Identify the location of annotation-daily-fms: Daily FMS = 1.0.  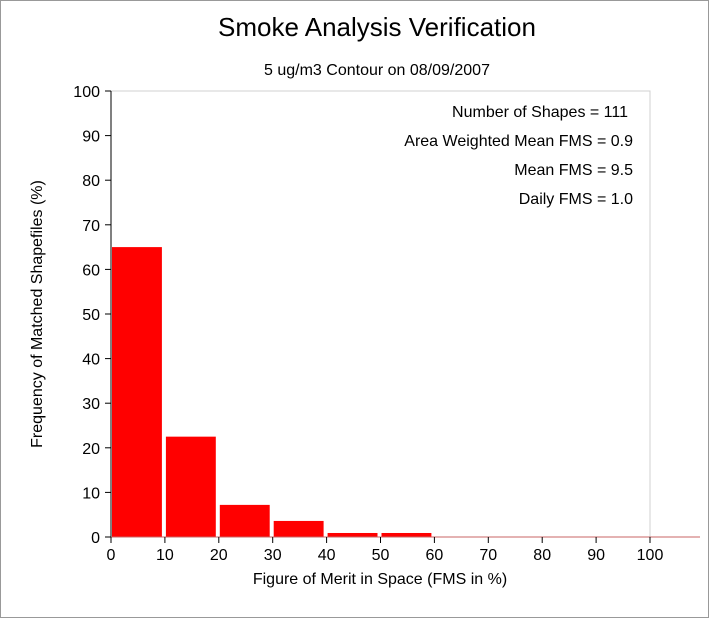
(576, 199).